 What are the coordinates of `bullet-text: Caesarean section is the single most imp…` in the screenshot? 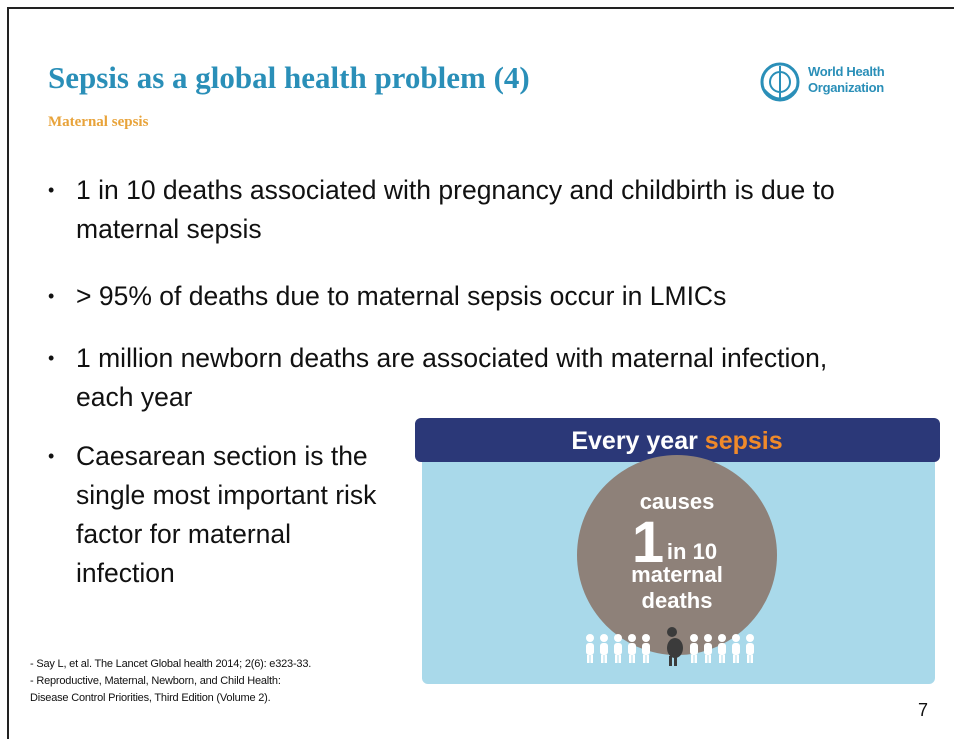 It's located at (226, 514).